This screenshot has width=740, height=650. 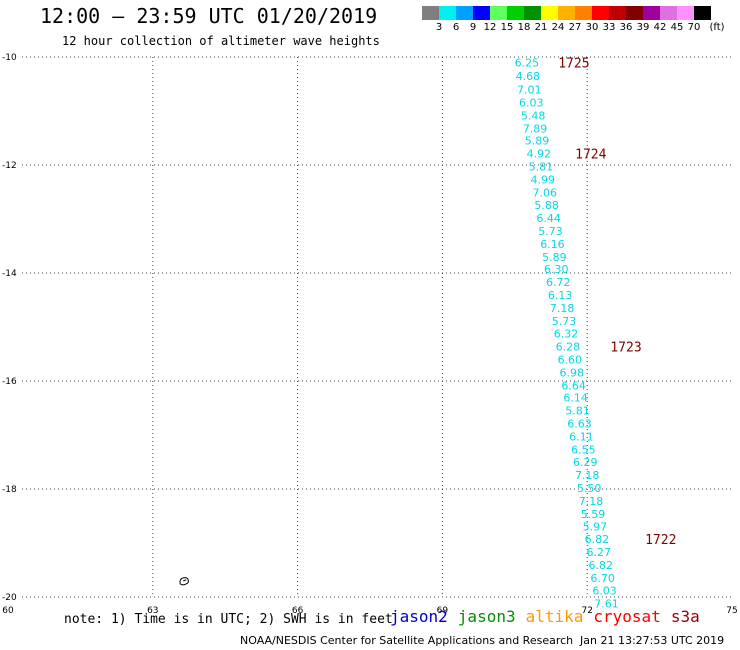 I want to click on wave-height-label: 6.60, so click(x=570, y=359).